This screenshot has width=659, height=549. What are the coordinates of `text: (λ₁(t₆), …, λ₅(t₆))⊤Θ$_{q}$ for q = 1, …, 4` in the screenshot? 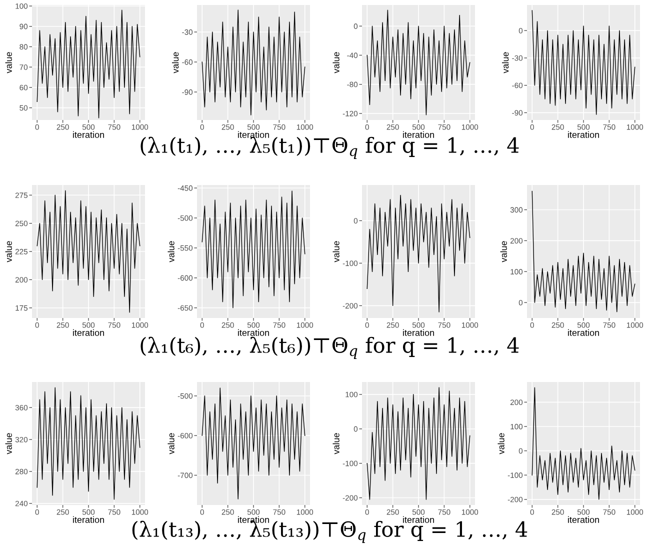 It's located at (329, 347).